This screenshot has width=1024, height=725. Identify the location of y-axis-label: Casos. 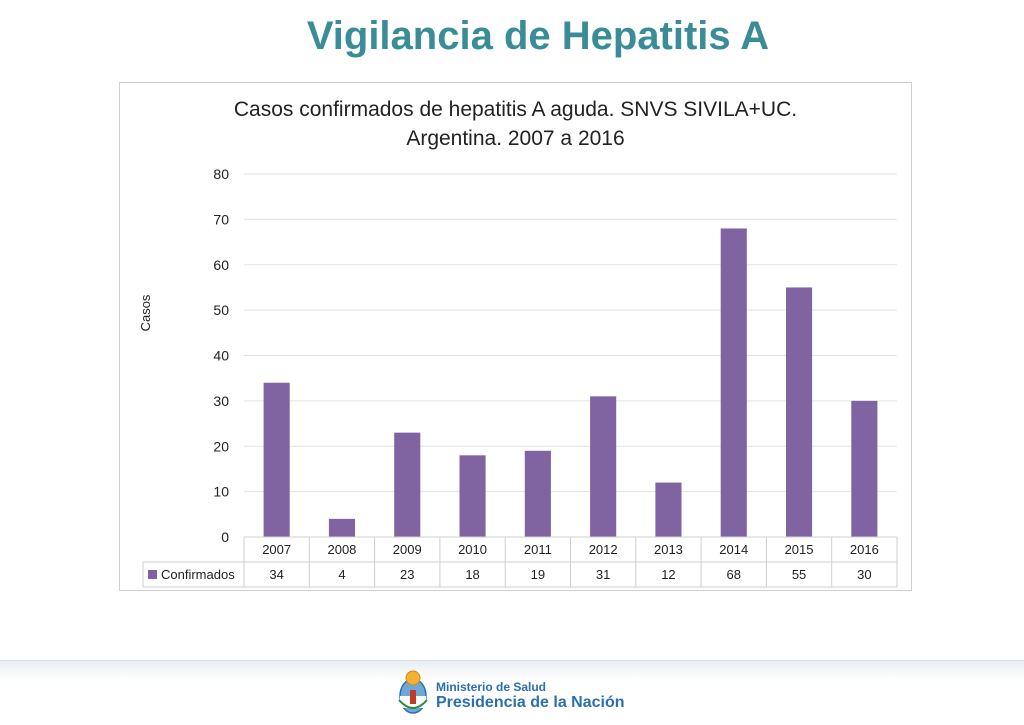
(145, 312).